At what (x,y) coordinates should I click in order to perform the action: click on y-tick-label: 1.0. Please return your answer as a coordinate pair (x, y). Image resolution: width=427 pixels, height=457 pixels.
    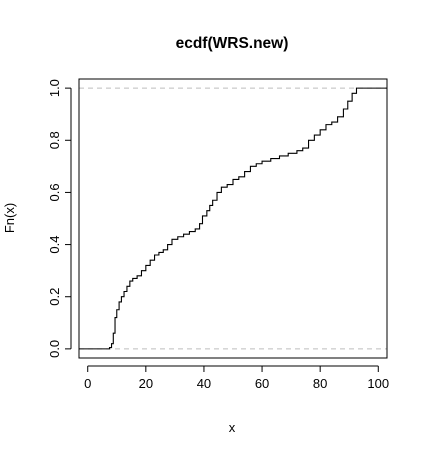
    Looking at the image, I should click on (54, 88).